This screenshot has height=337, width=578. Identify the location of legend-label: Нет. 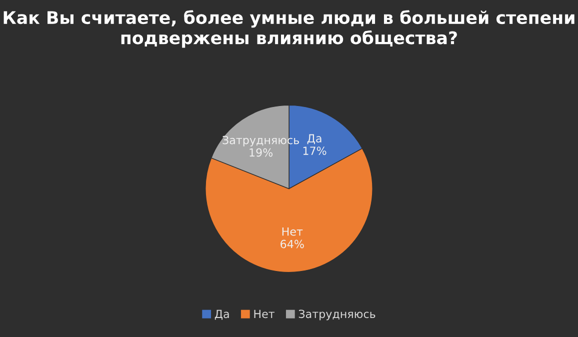
(264, 314).